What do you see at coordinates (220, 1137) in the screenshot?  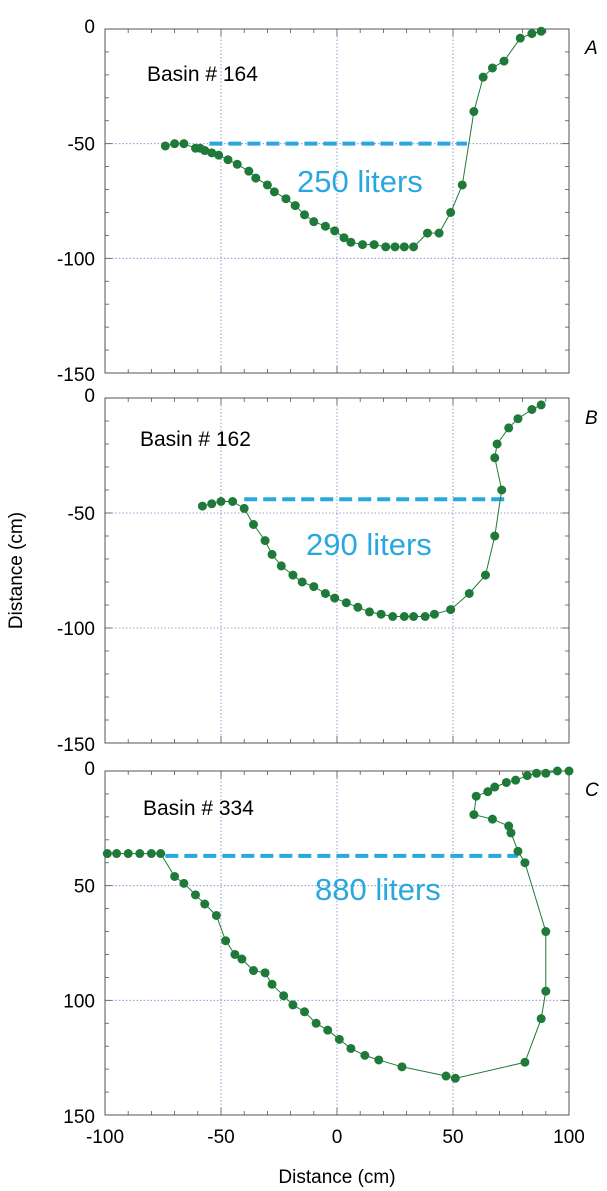 I see `x-tick-label: -50` at bounding box center [220, 1137].